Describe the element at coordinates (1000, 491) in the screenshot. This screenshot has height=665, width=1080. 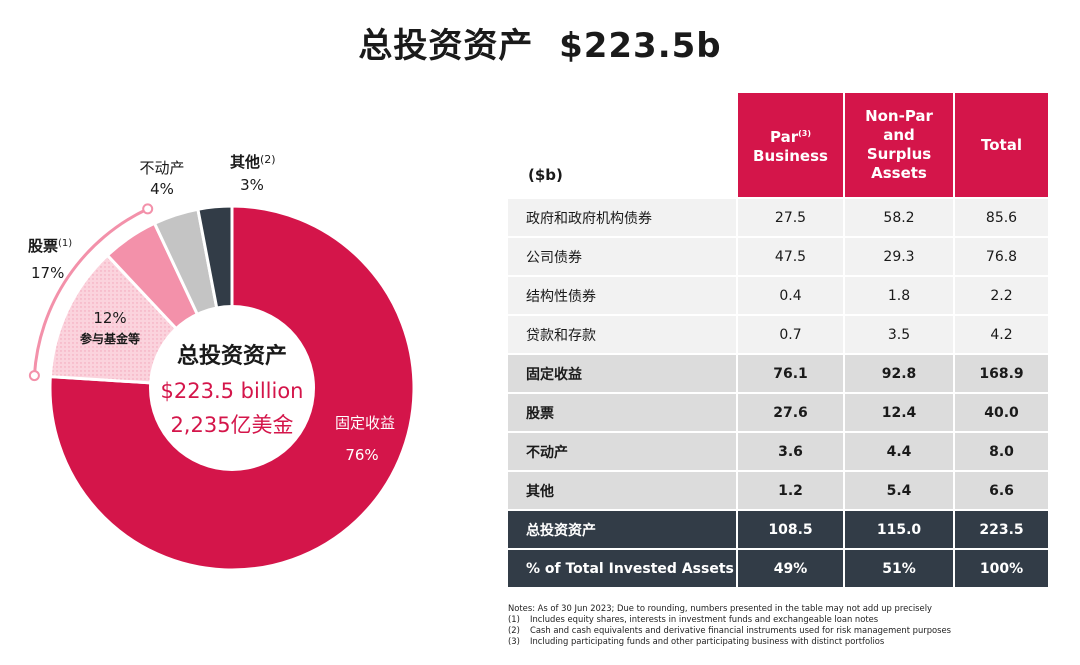
I see `cell-total: 6.6` at that location.